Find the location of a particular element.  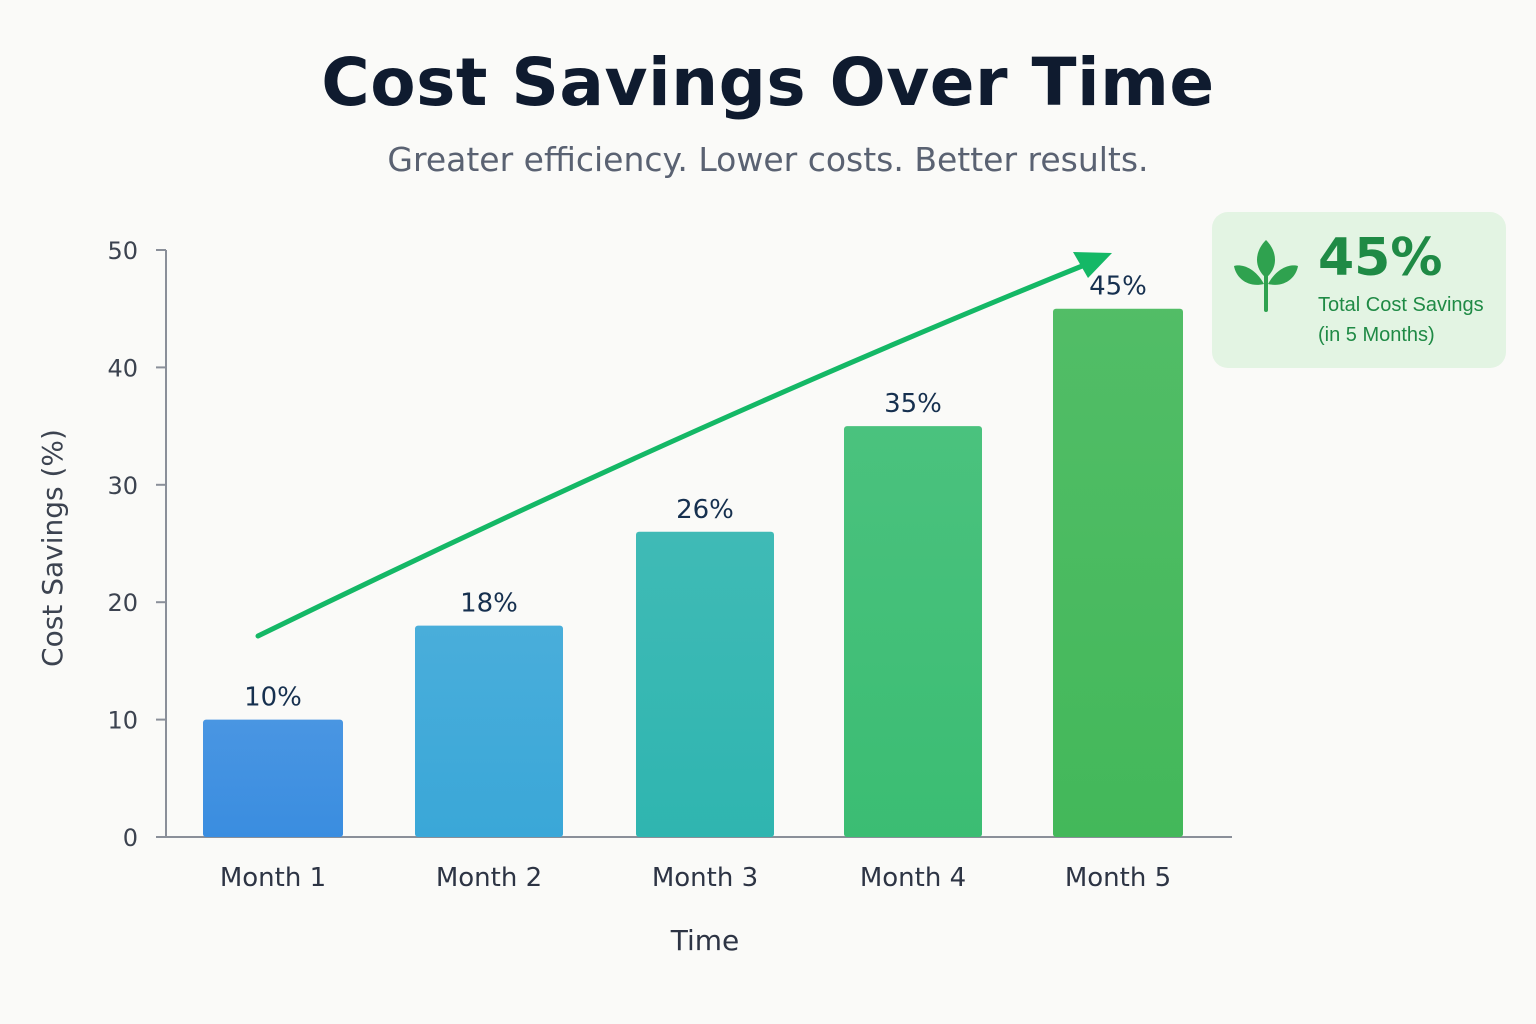

data-label: 18% is located at coordinates (489, 604).